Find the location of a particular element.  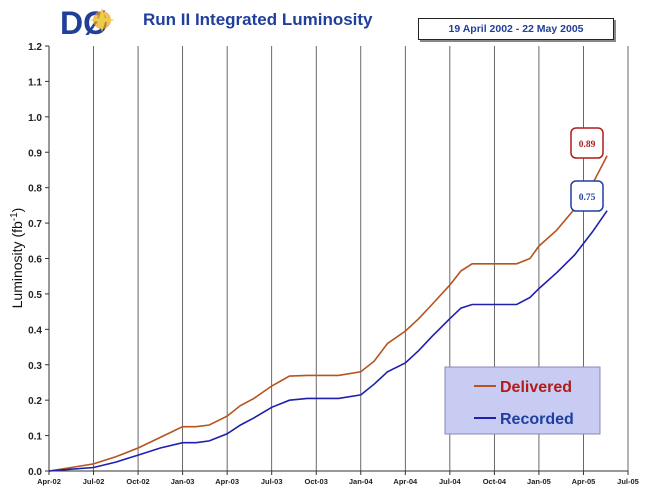

x-tick-label: Apr-05 is located at coordinates (584, 481).